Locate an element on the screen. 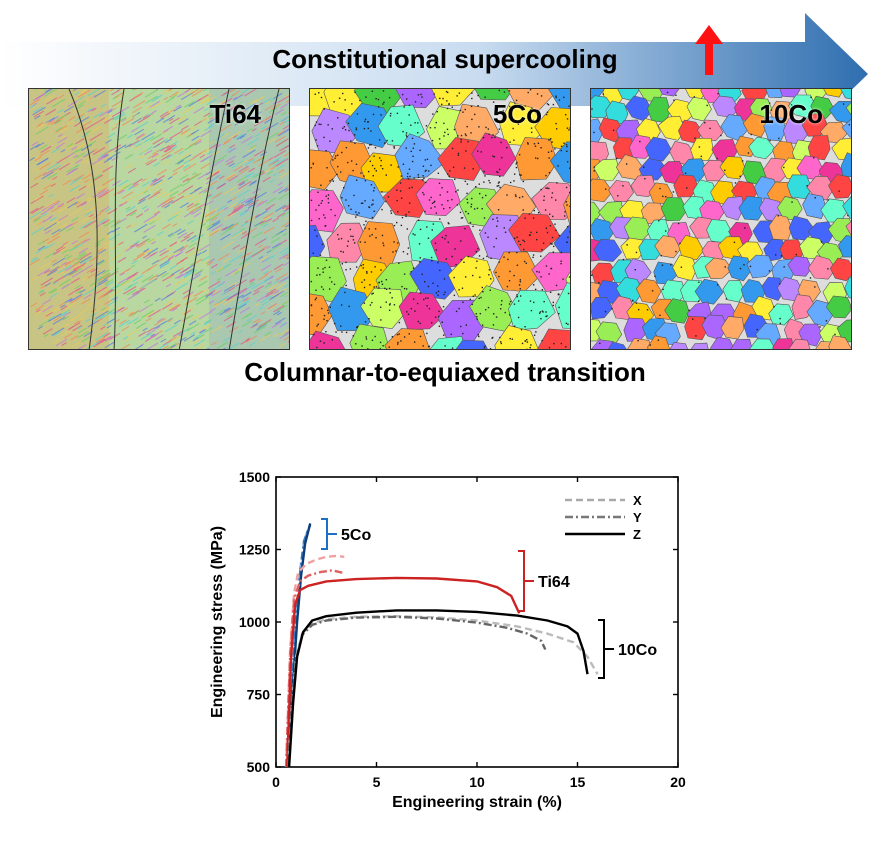 The width and height of the screenshot is (871, 856). series-ti64-z is located at coordinates (403, 672).